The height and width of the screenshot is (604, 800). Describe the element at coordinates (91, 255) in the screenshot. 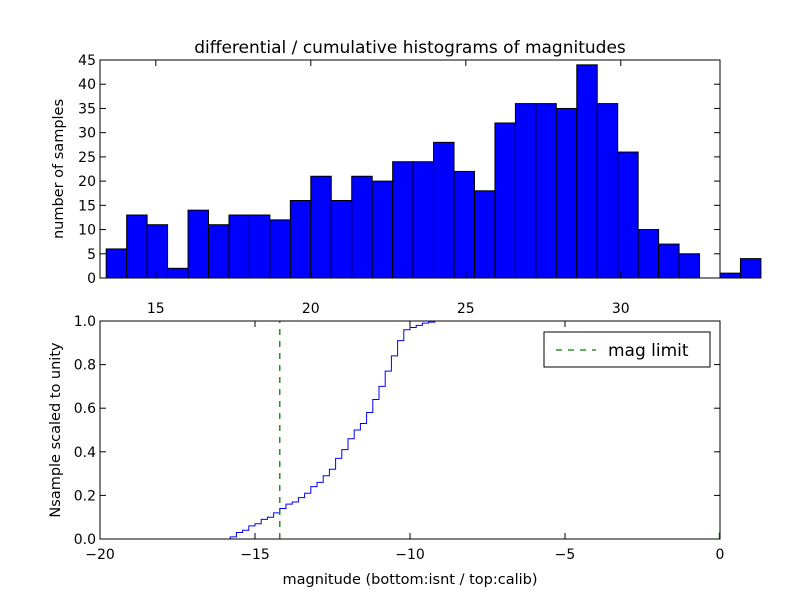

I see `y-tick-label: 5` at that location.